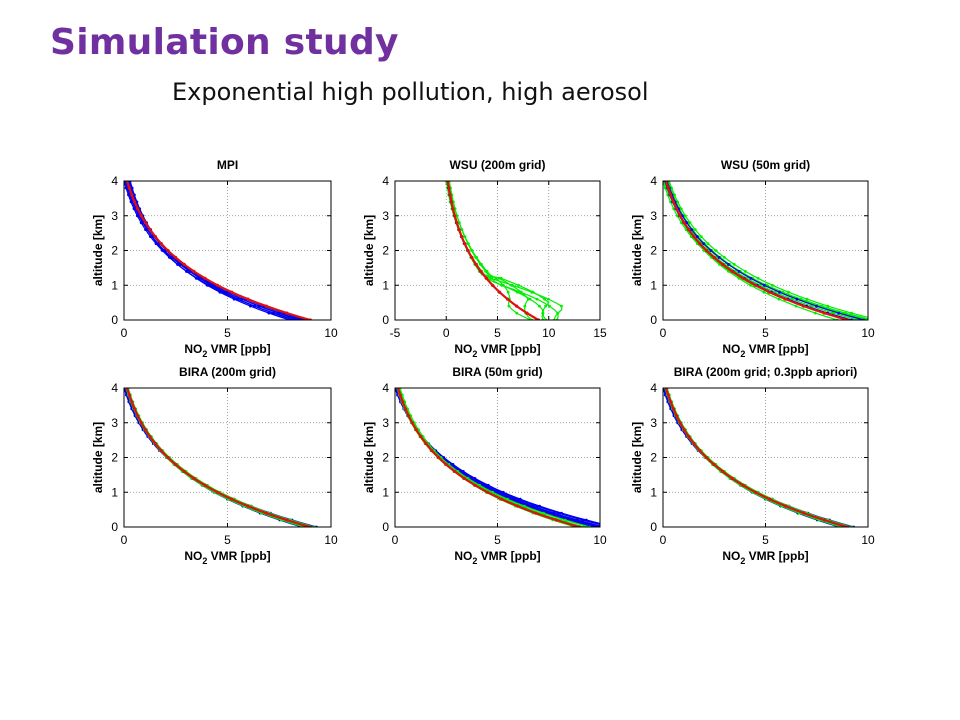 This screenshot has height=720, width=960. I want to click on y-tick-label: 1, so click(114, 285).